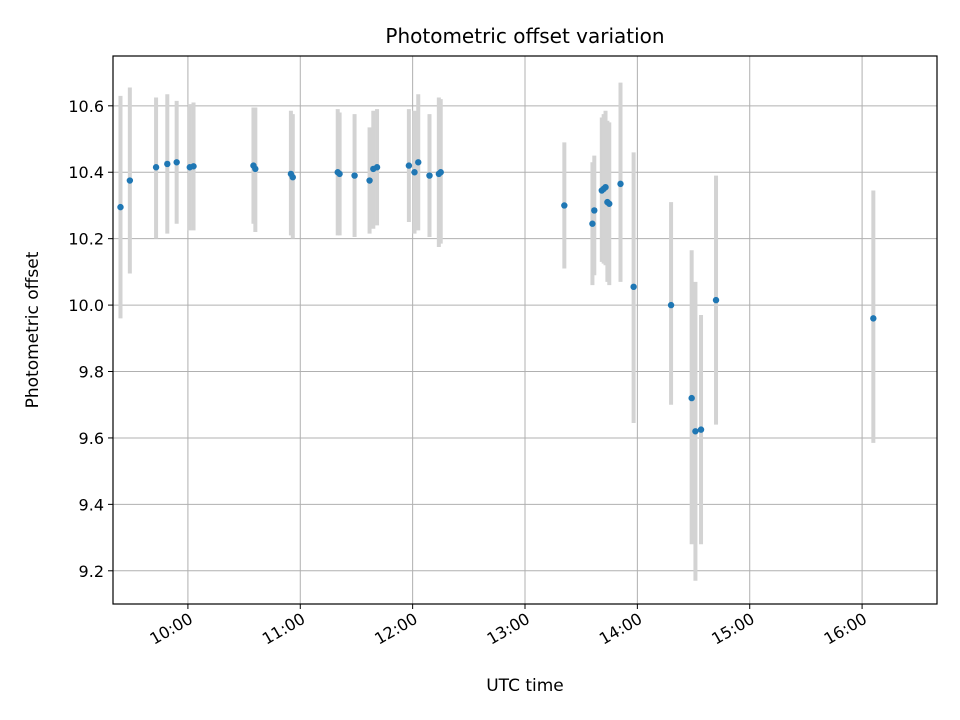 Image resolution: width=960 pixels, height=720 pixels. What do you see at coordinates (86, 106) in the screenshot?
I see `y-tick-label: 10.6` at bounding box center [86, 106].